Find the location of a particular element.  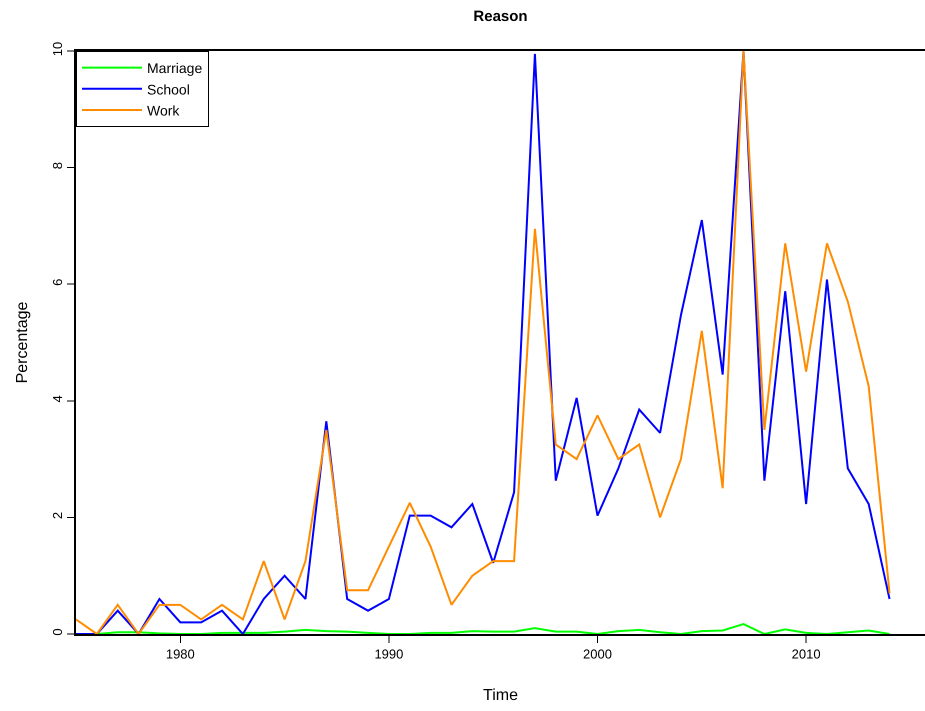

y-tick-label: 4 is located at coordinates (57, 398).